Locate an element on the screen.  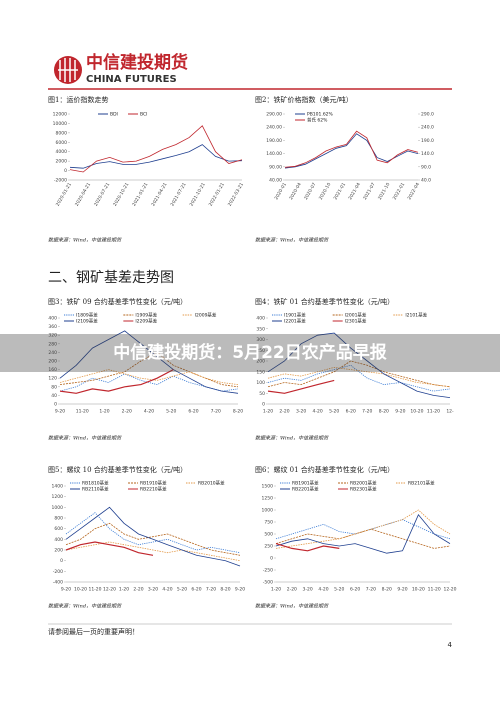
legend-label: RB1910基差 is located at coordinates (153, 483).